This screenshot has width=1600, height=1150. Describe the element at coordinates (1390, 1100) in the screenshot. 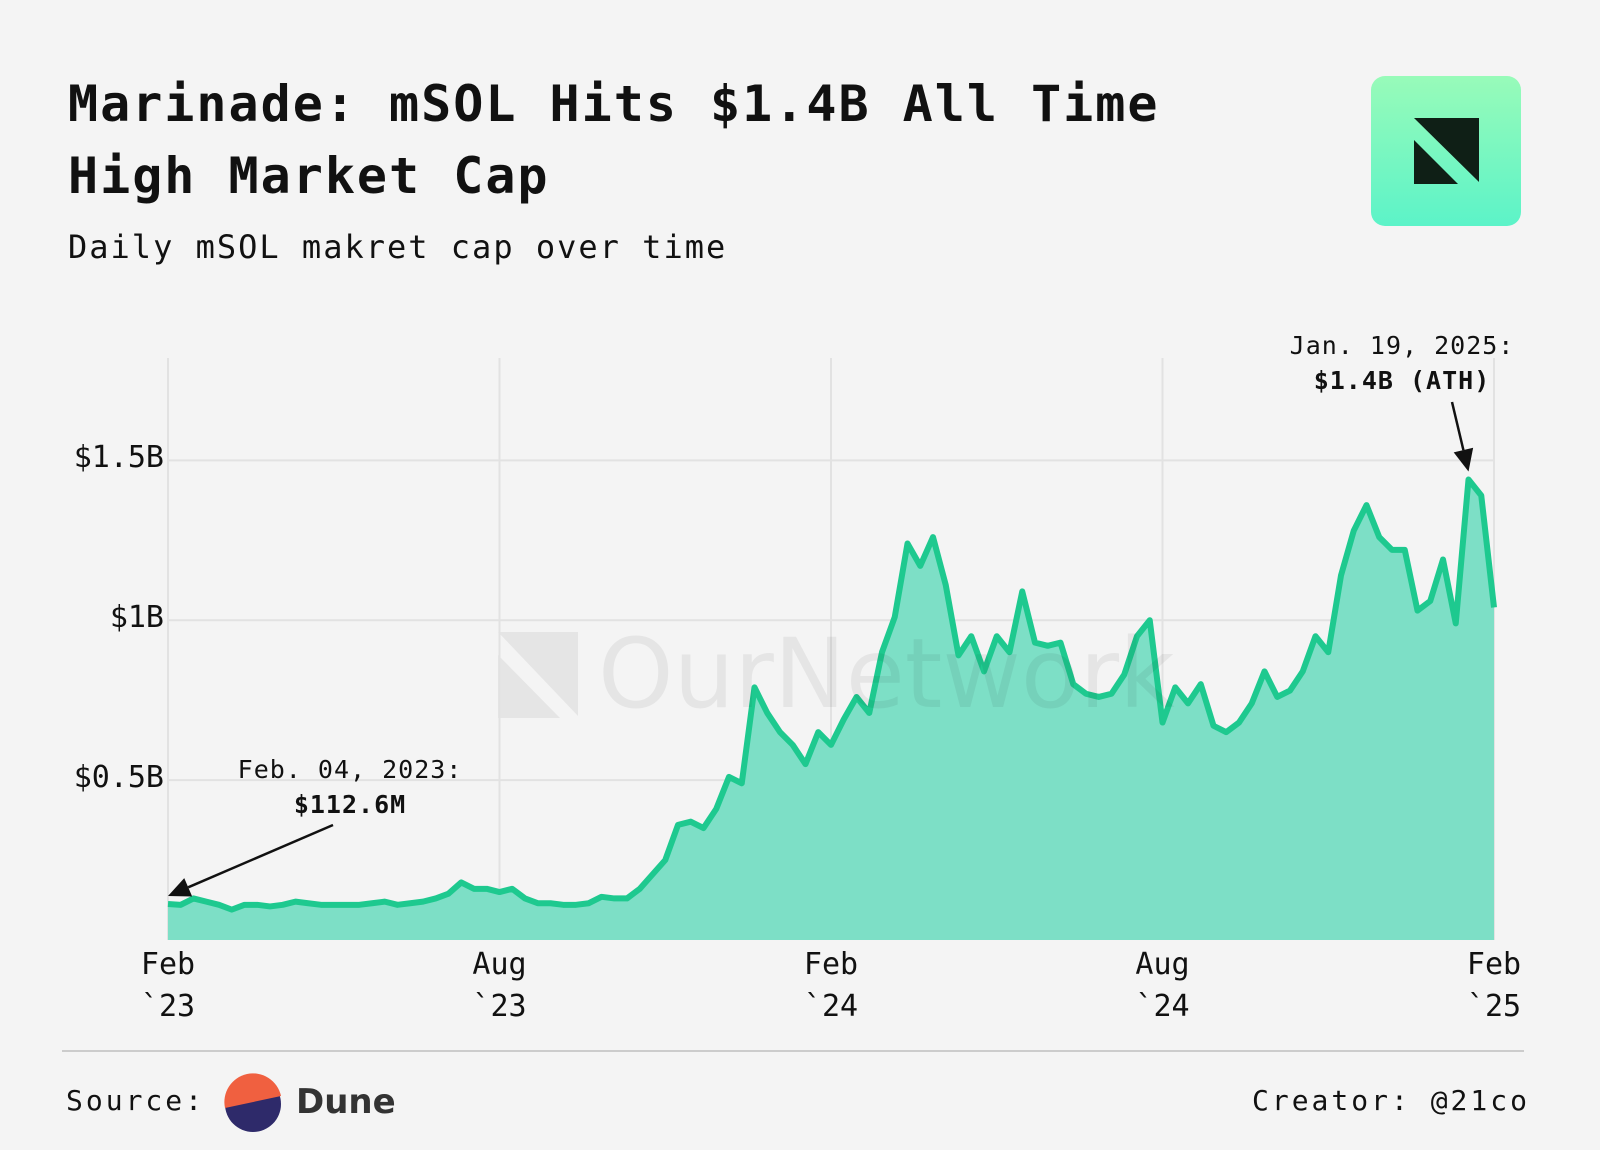

I see `creator: Creator: @21co` at that location.